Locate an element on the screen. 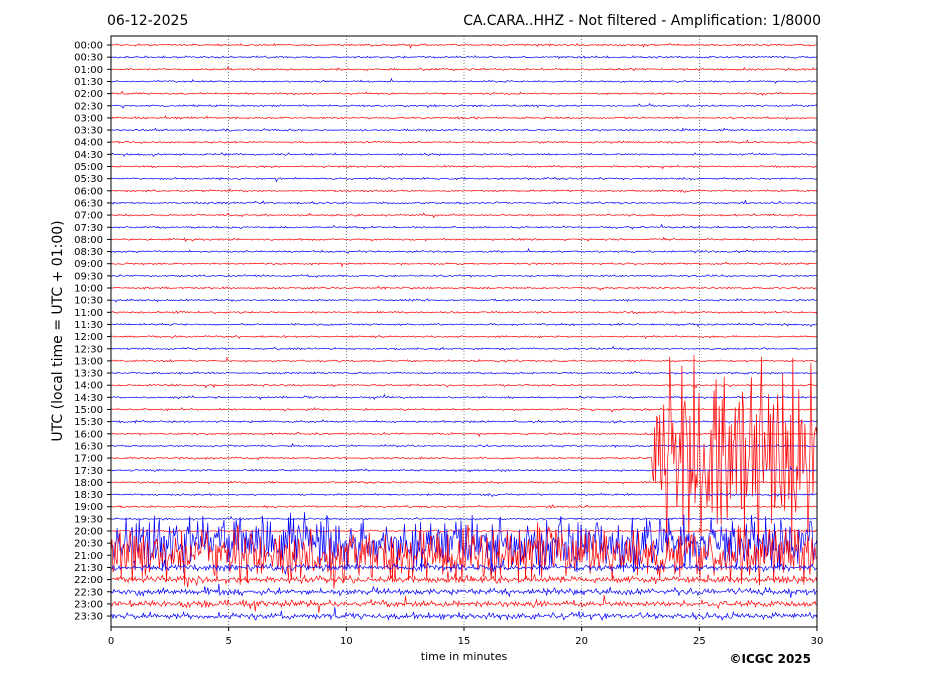 Image resolution: width=927 pixels, height=696 pixels. row-label-0200: 02:00 is located at coordinates (88, 94).